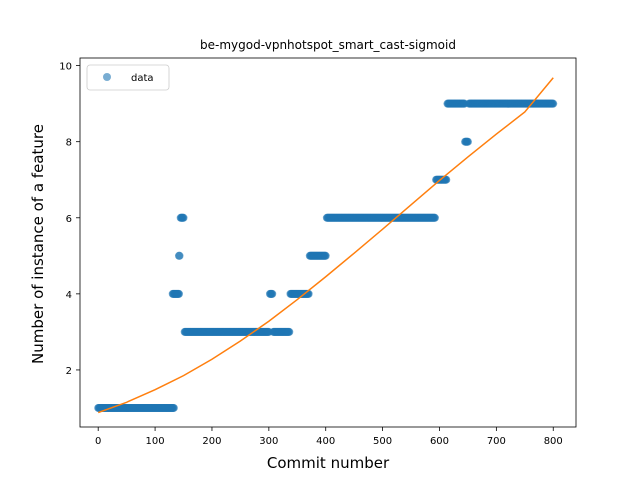  What do you see at coordinates (65, 67) in the screenshot?
I see `y-tick-label: 10` at bounding box center [65, 67].